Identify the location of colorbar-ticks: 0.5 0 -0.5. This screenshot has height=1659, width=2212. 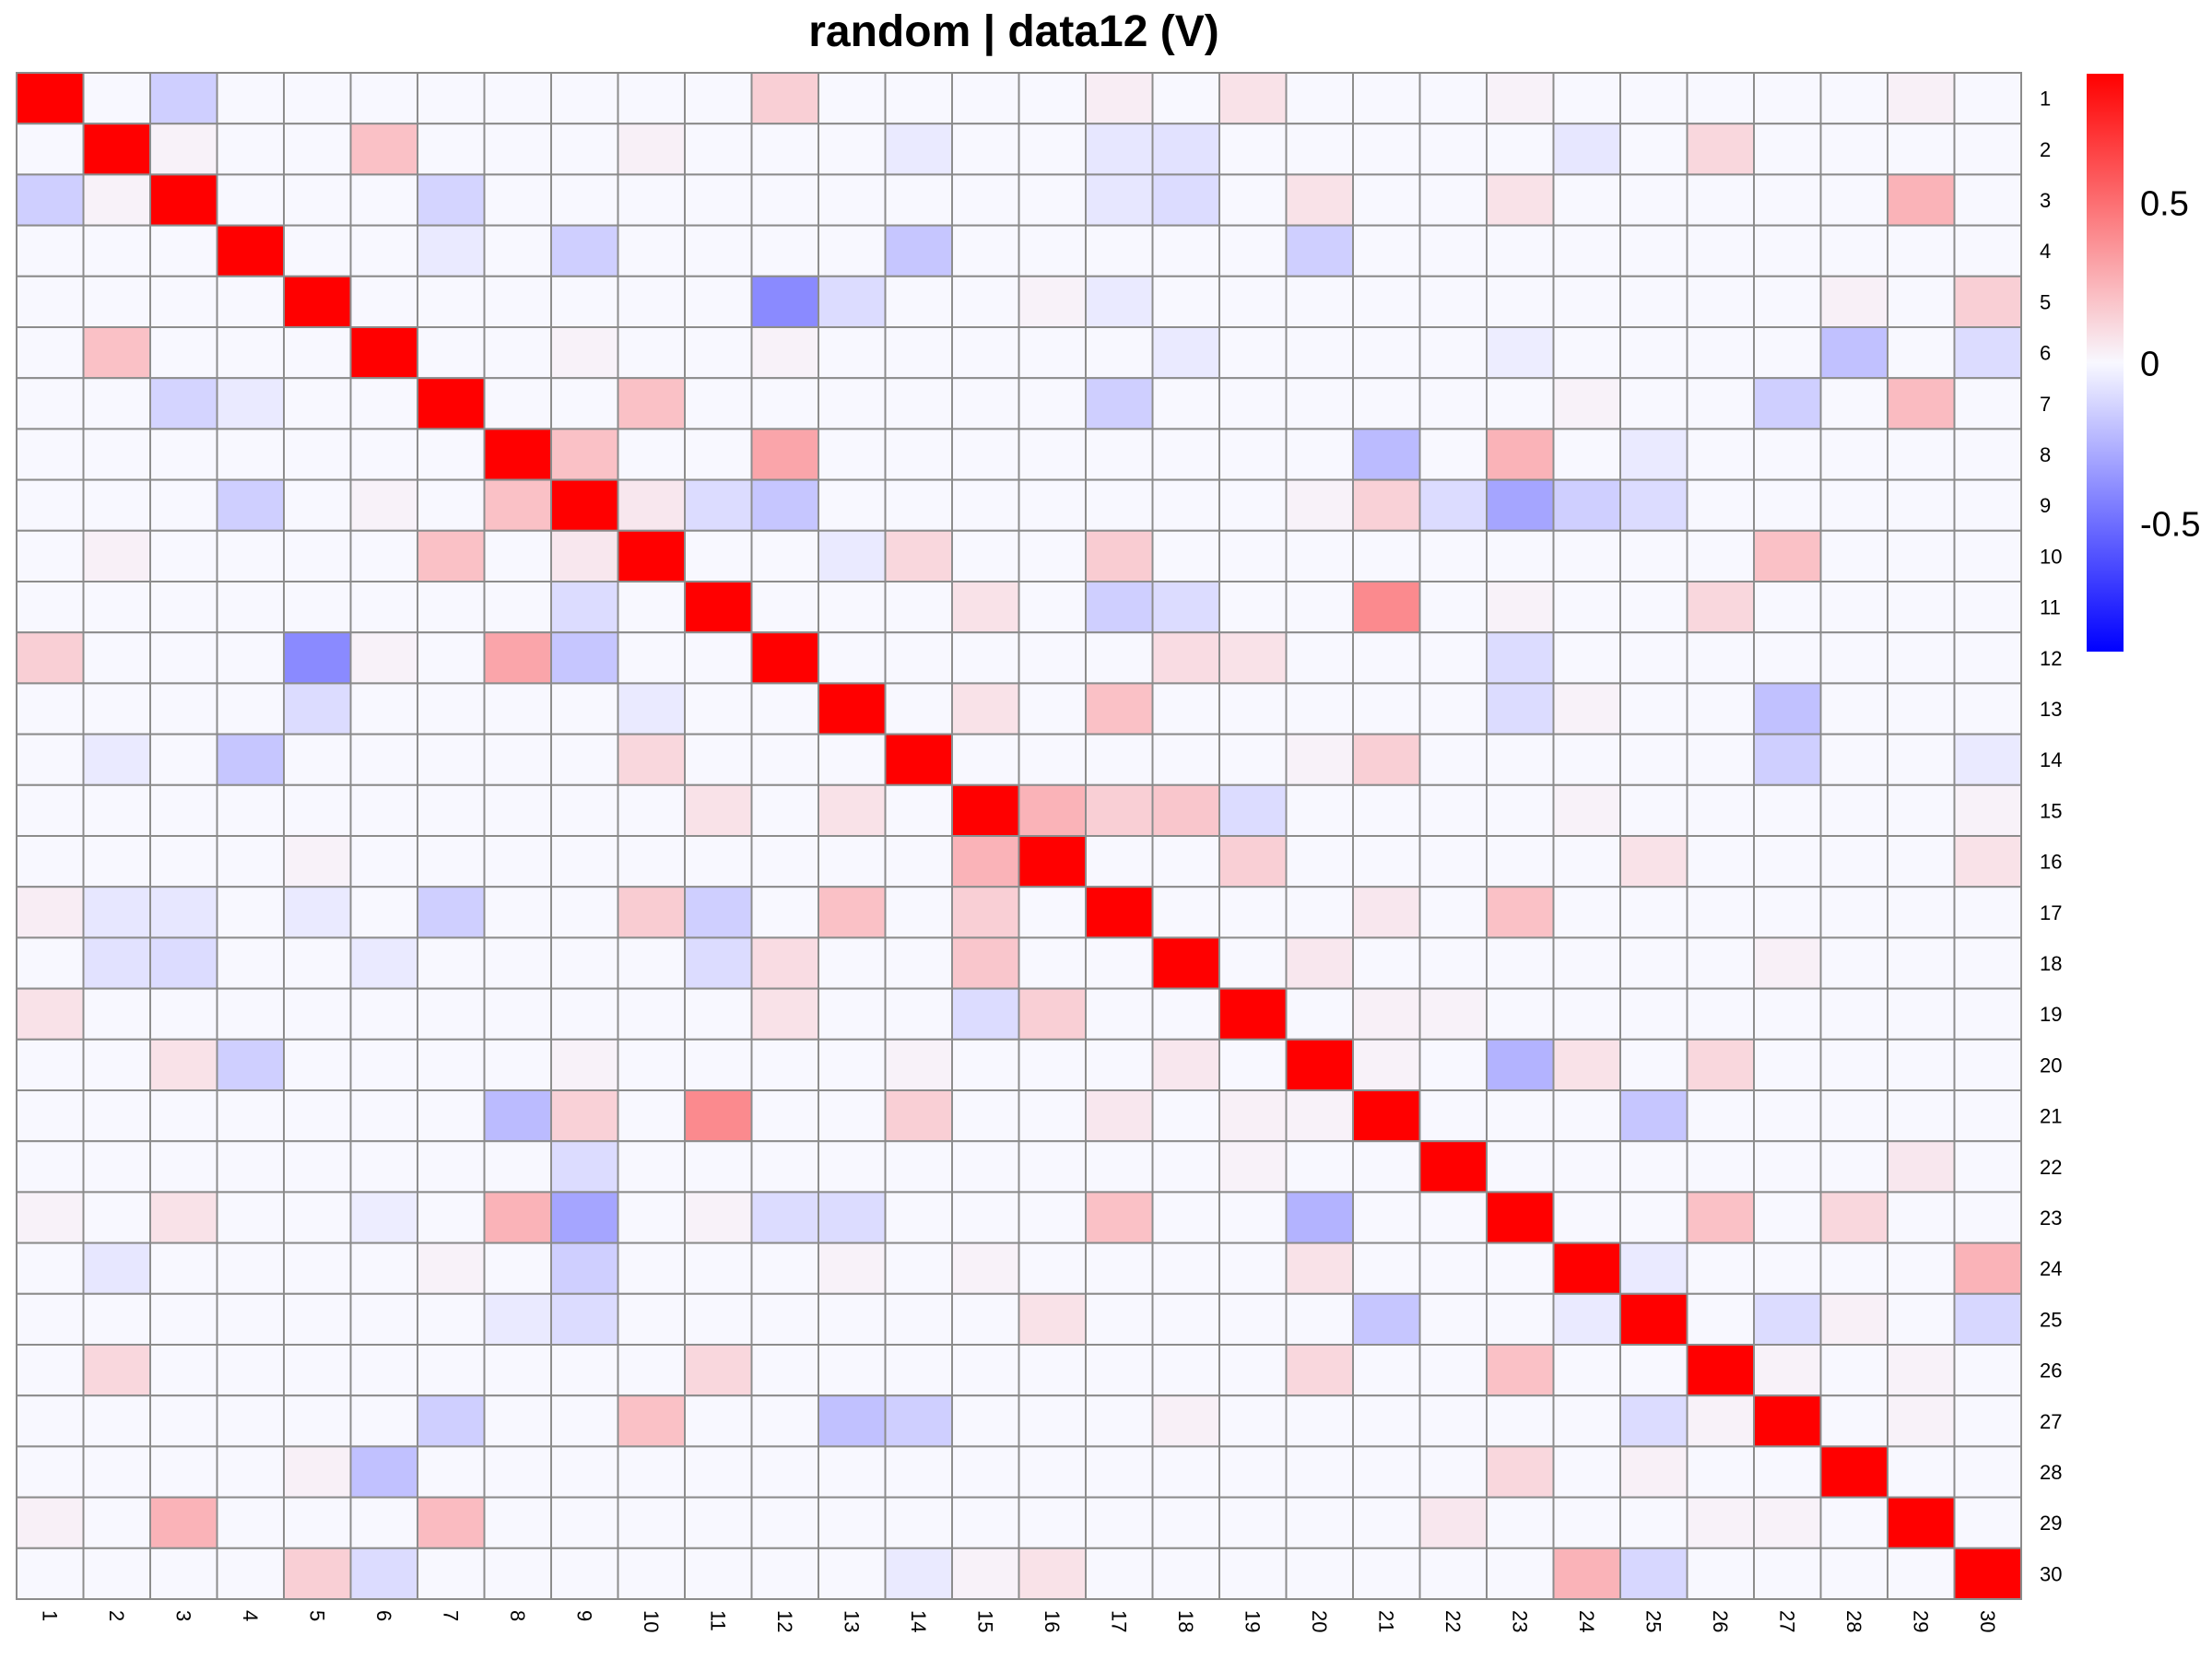
(2170, 364).